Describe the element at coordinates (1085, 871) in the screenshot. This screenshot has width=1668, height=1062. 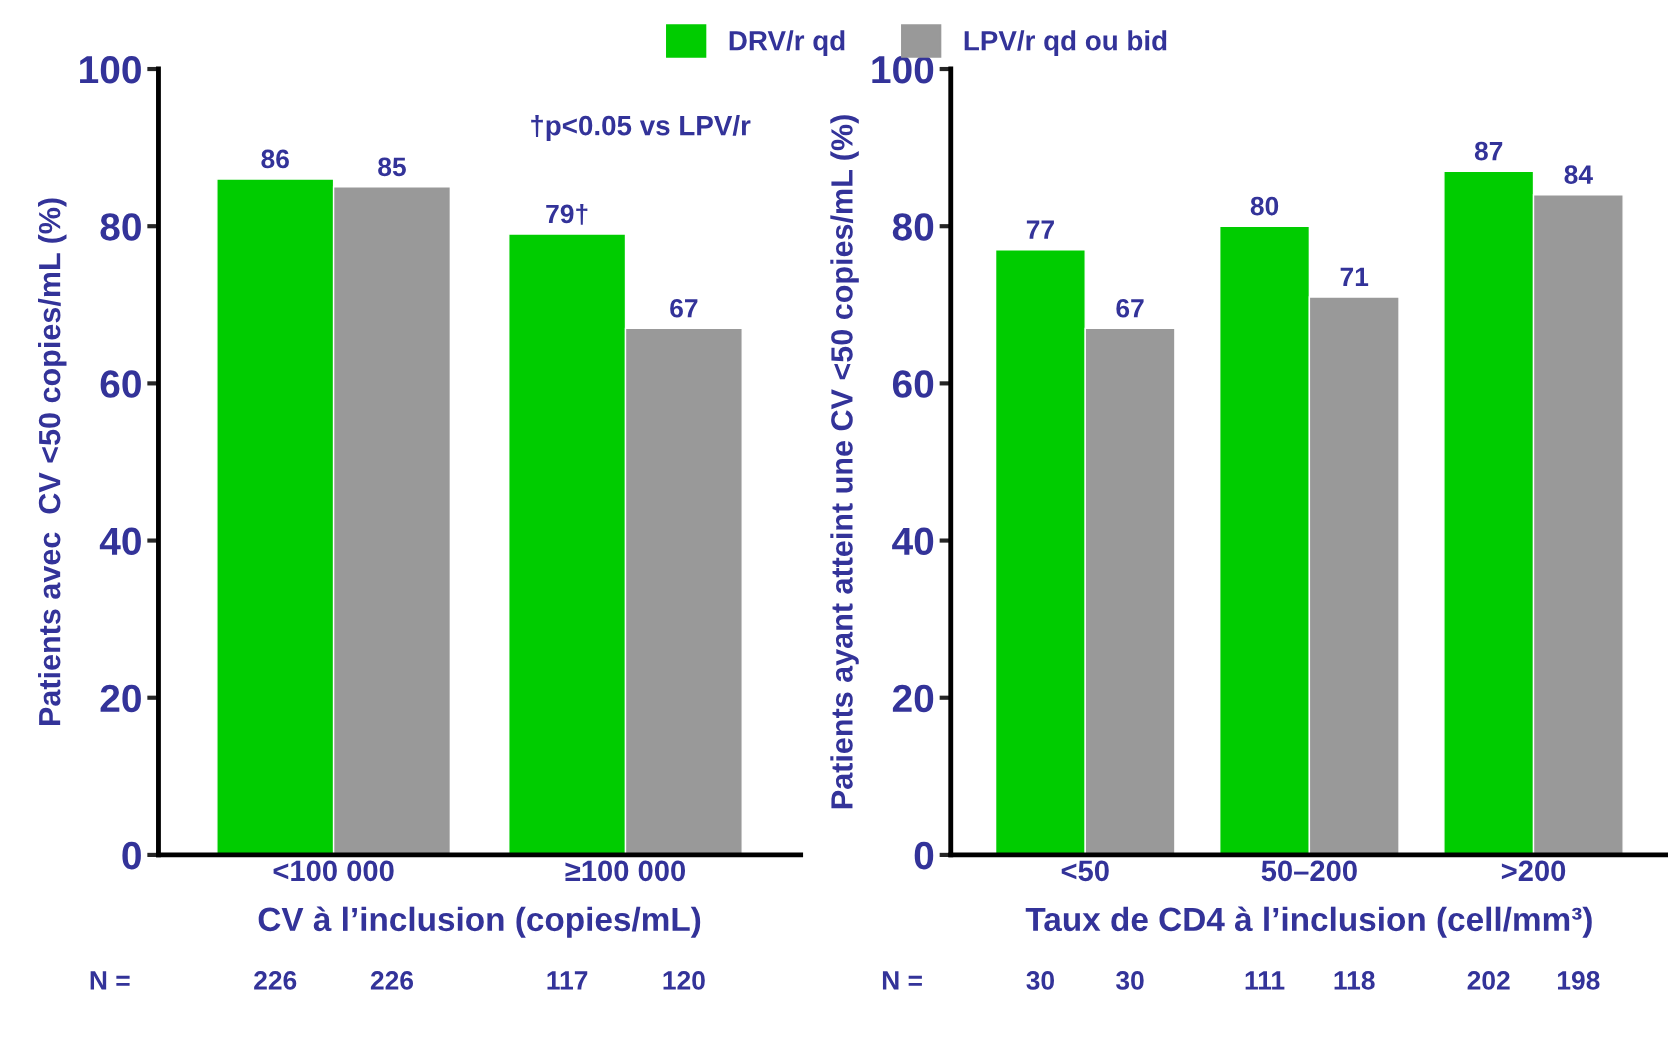
I see `x-tick-label: <50` at that location.